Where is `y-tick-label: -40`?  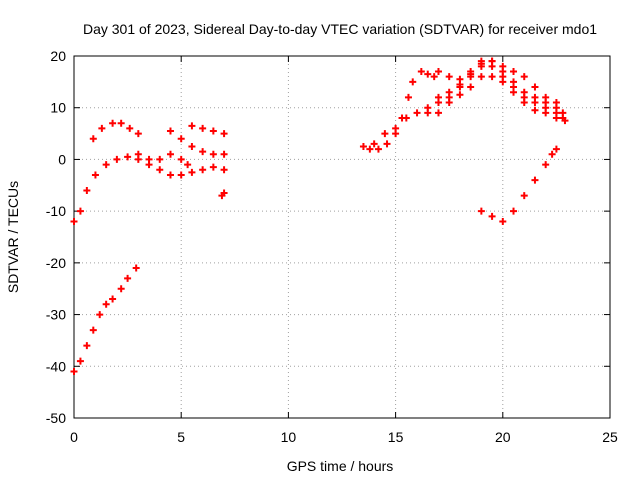
y-tick-label: -40 is located at coordinates (56, 366).